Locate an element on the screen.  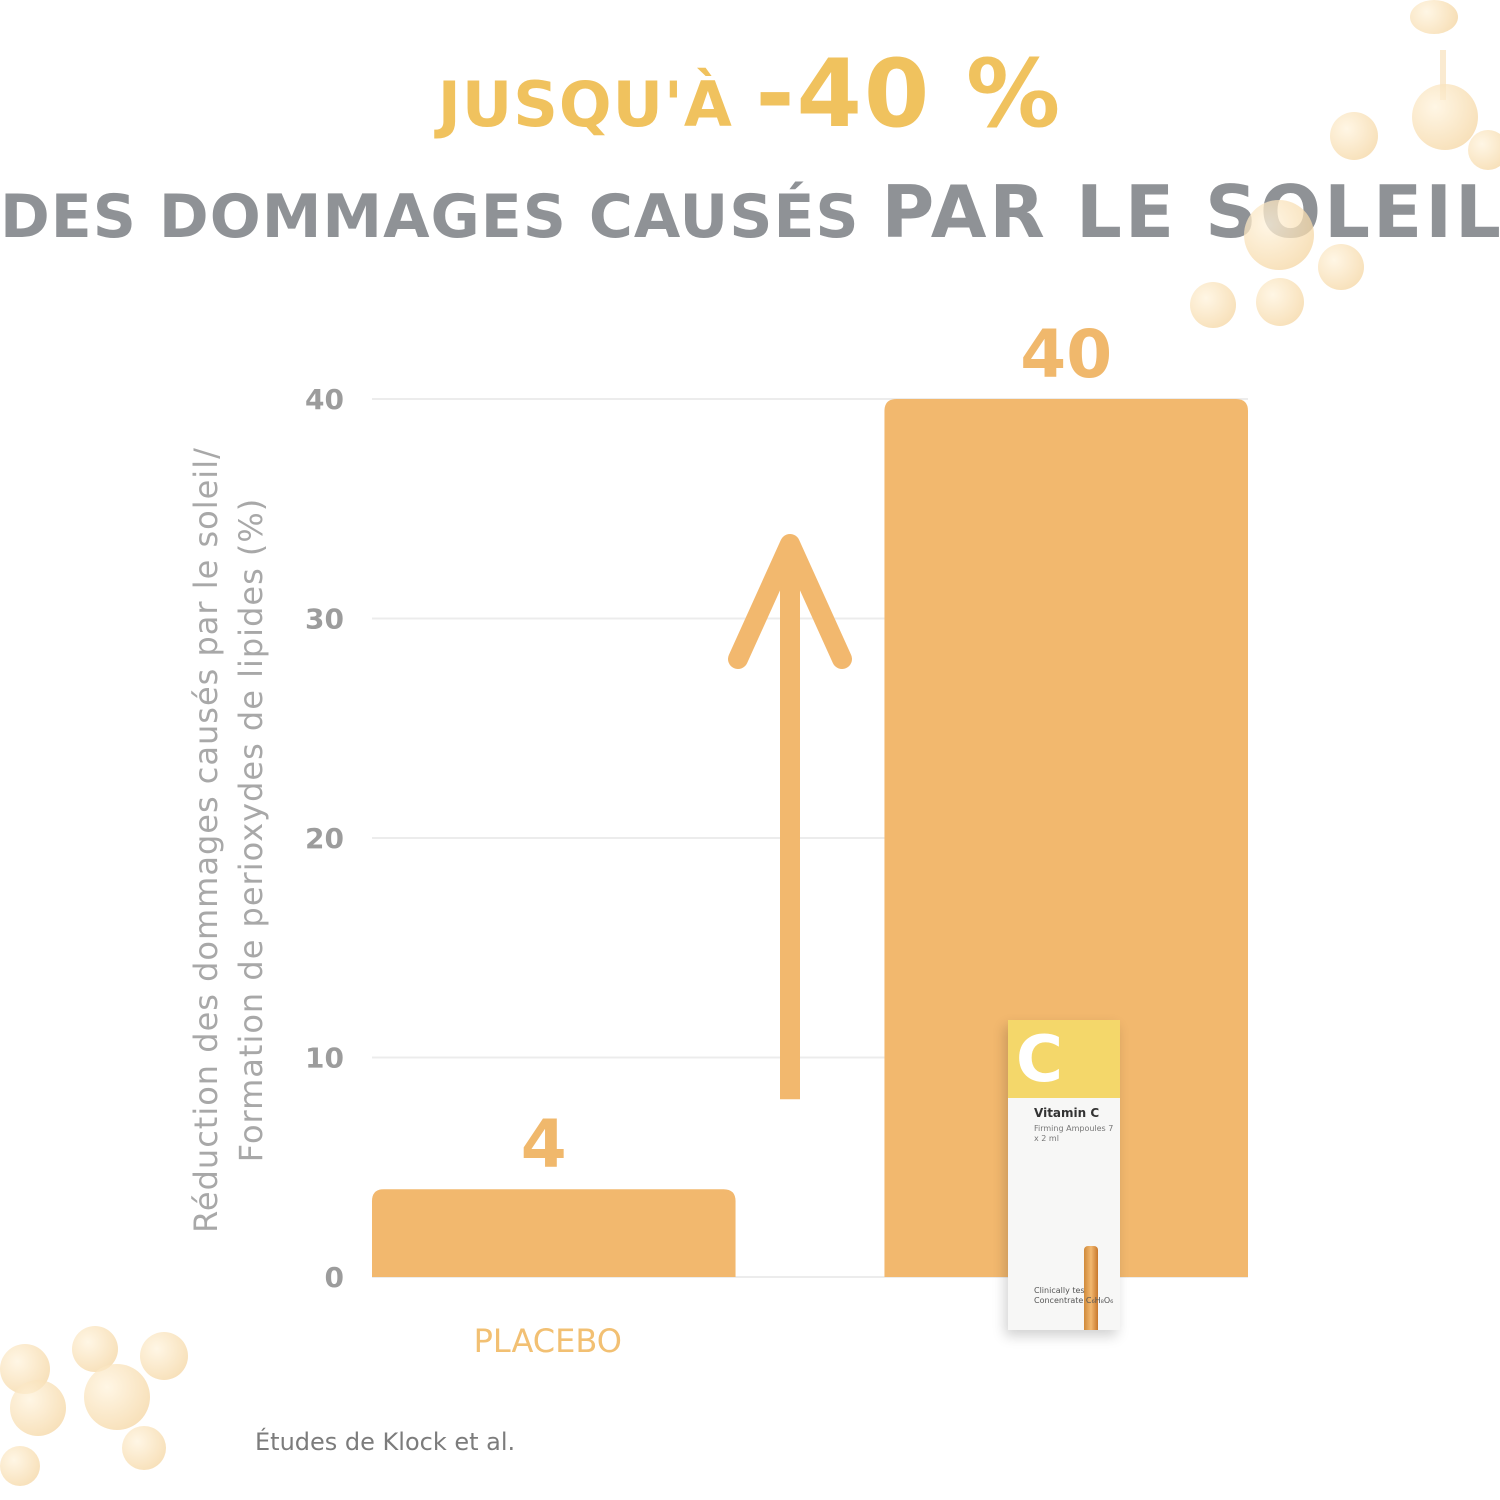
y-tick-label: 40 is located at coordinates (324, 399).